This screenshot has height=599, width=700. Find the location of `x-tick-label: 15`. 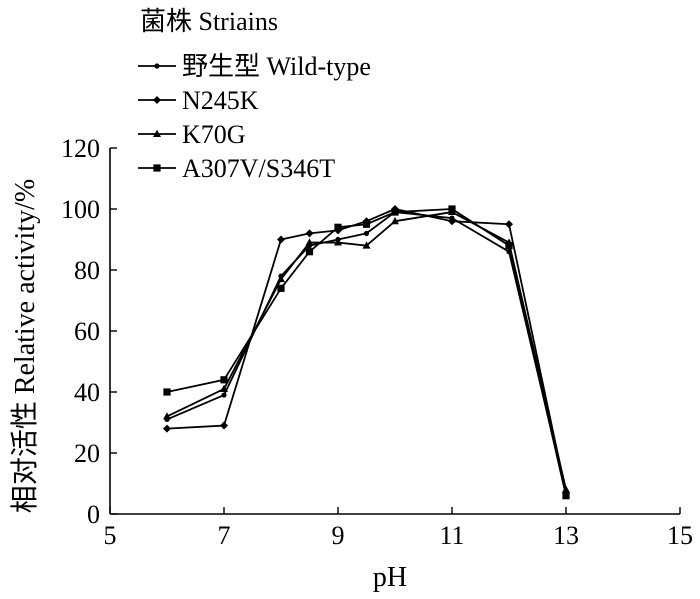

x-tick-label: 15 is located at coordinates (680, 535).